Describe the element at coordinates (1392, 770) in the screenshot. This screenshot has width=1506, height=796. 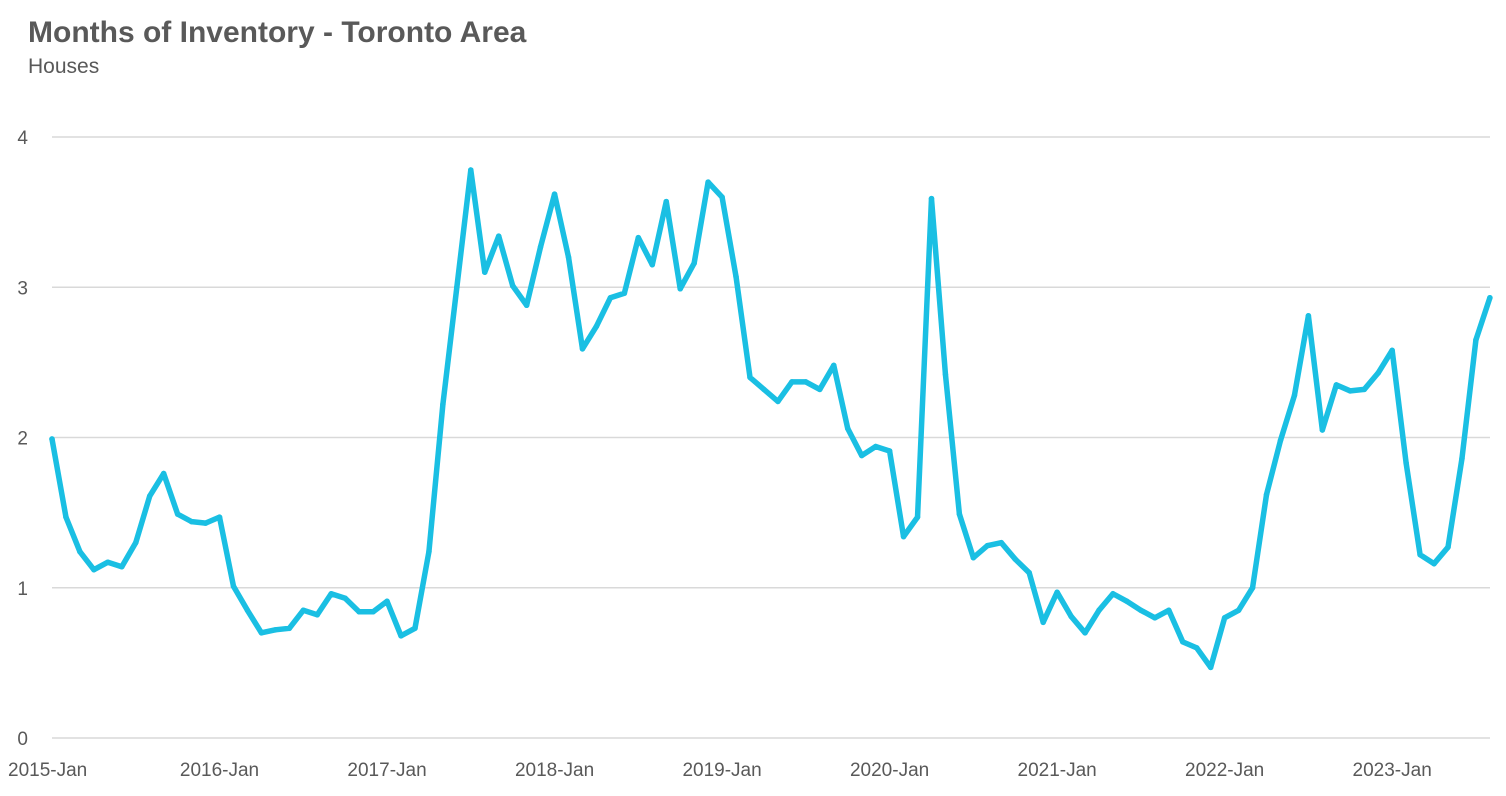
I see `x-tick-label: 2023-Jan` at that location.